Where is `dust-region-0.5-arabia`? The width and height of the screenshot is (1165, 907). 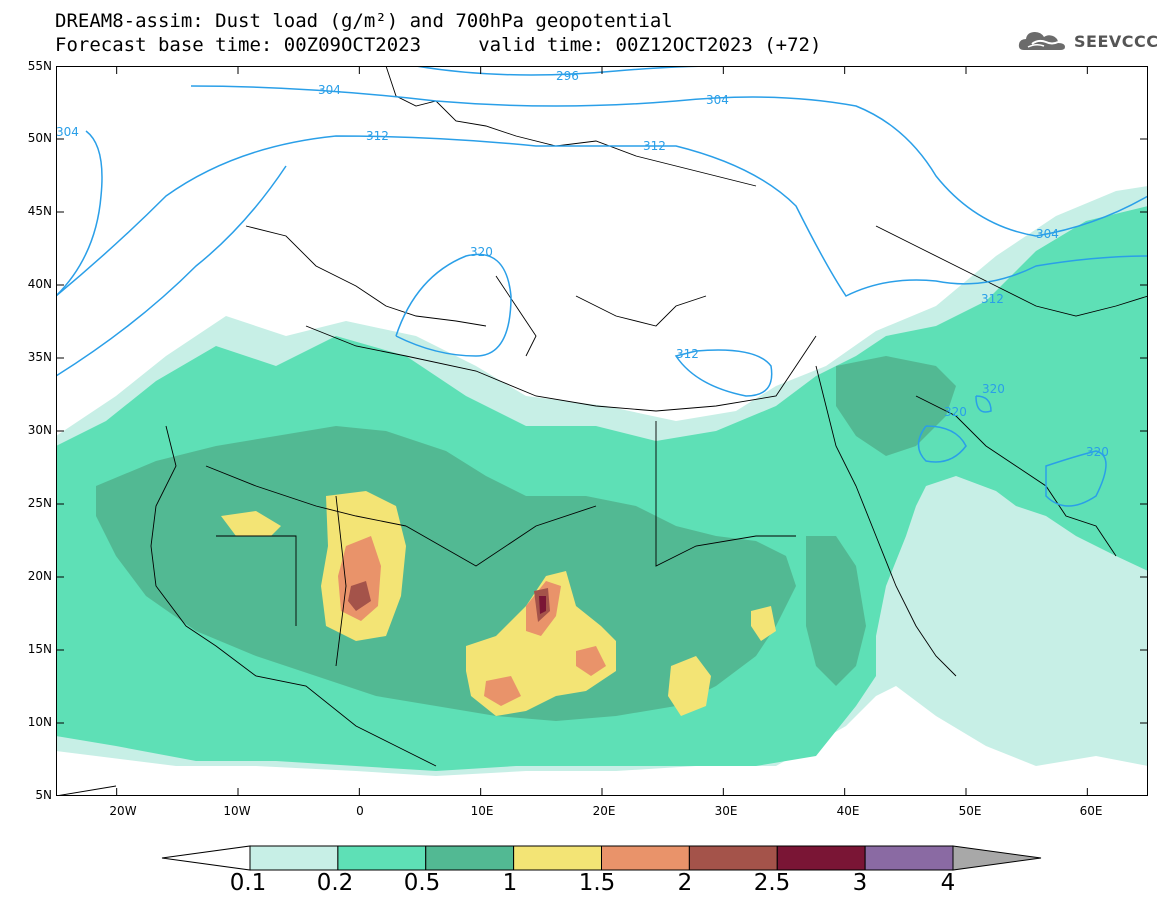 dust-region-0.5-arabia is located at coordinates (896, 406).